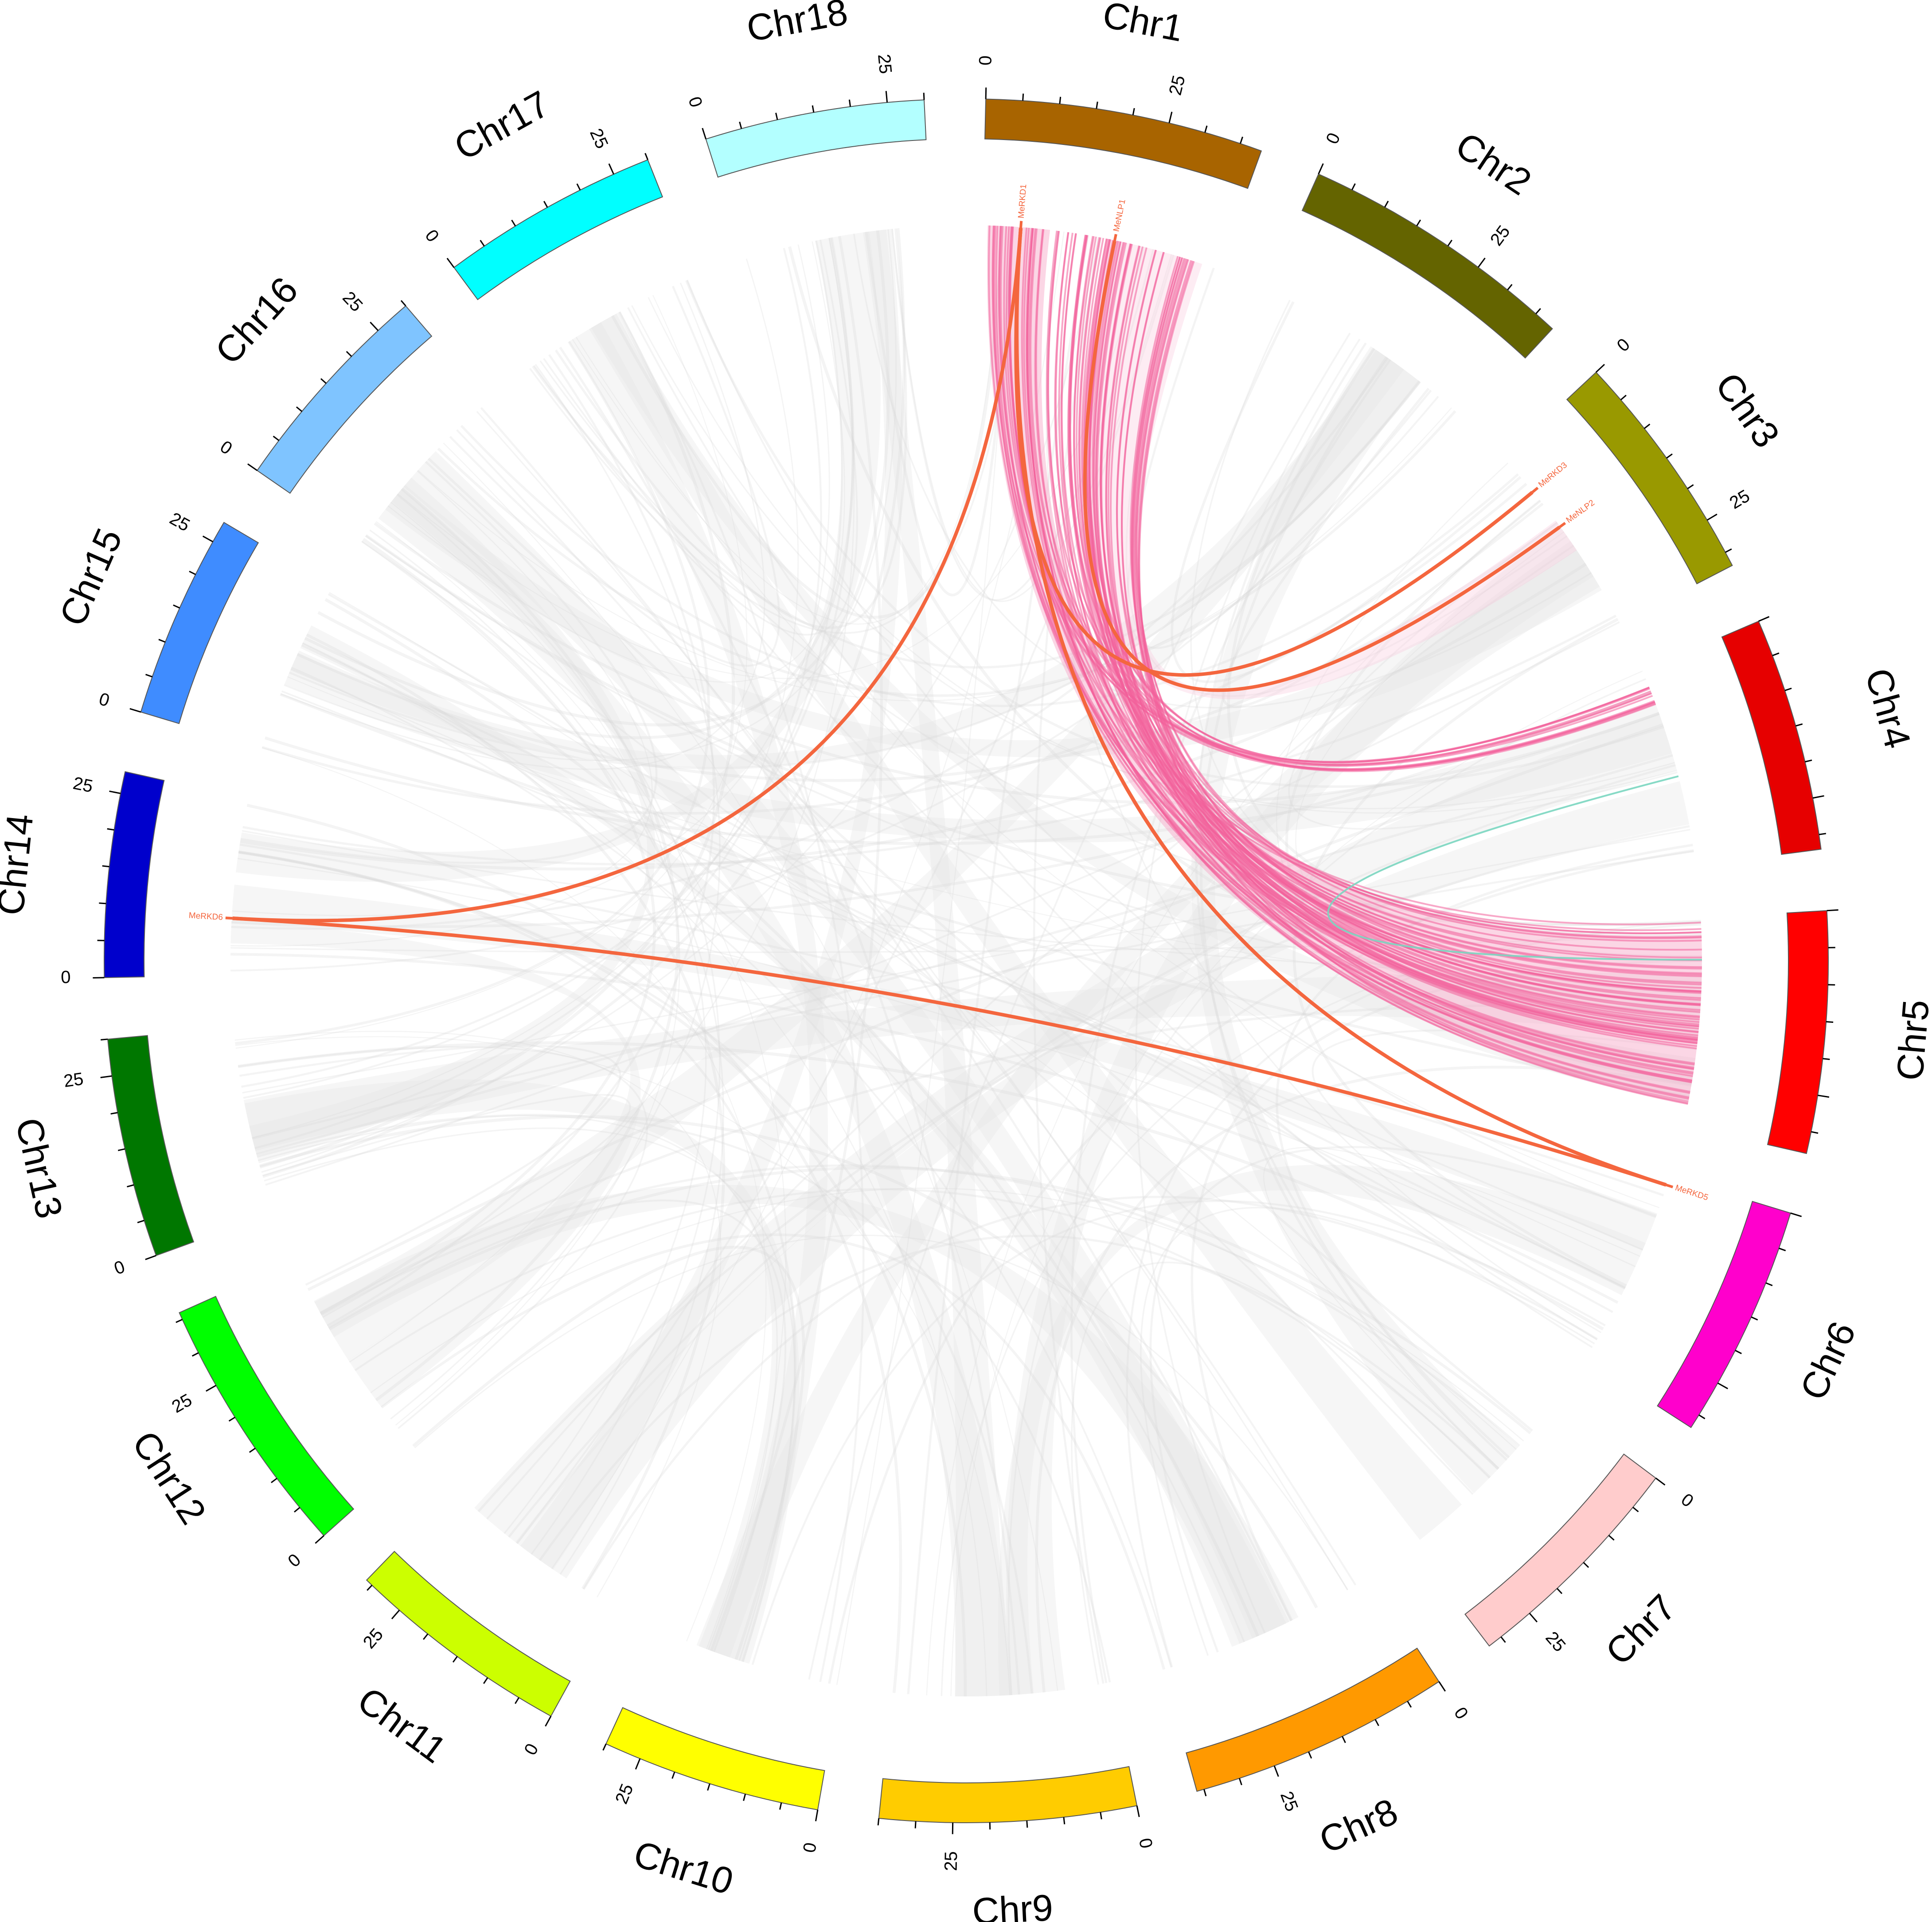  What do you see at coordinates (1461, 1714) in the screenshot?
I see `tick-label-chr8-0: 0` at bounding box center [1461, 1714].